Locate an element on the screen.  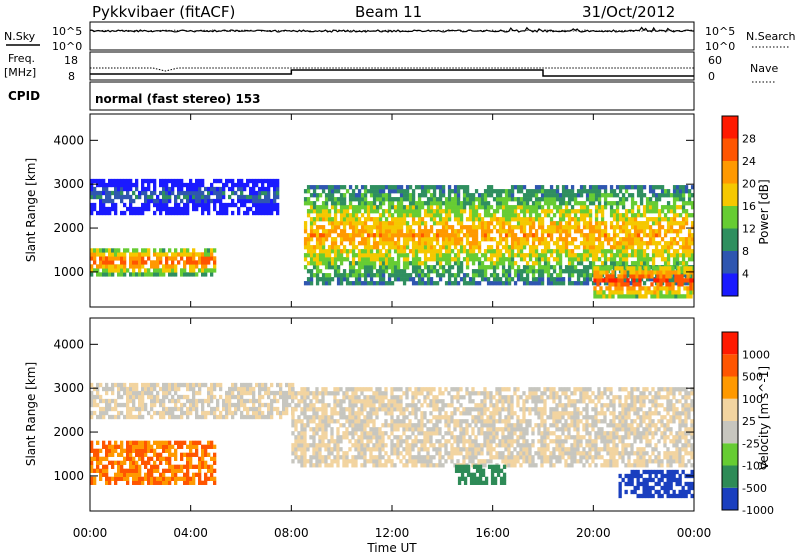
freq-right-tick-top: 60 is located at coordinates (715, 60).